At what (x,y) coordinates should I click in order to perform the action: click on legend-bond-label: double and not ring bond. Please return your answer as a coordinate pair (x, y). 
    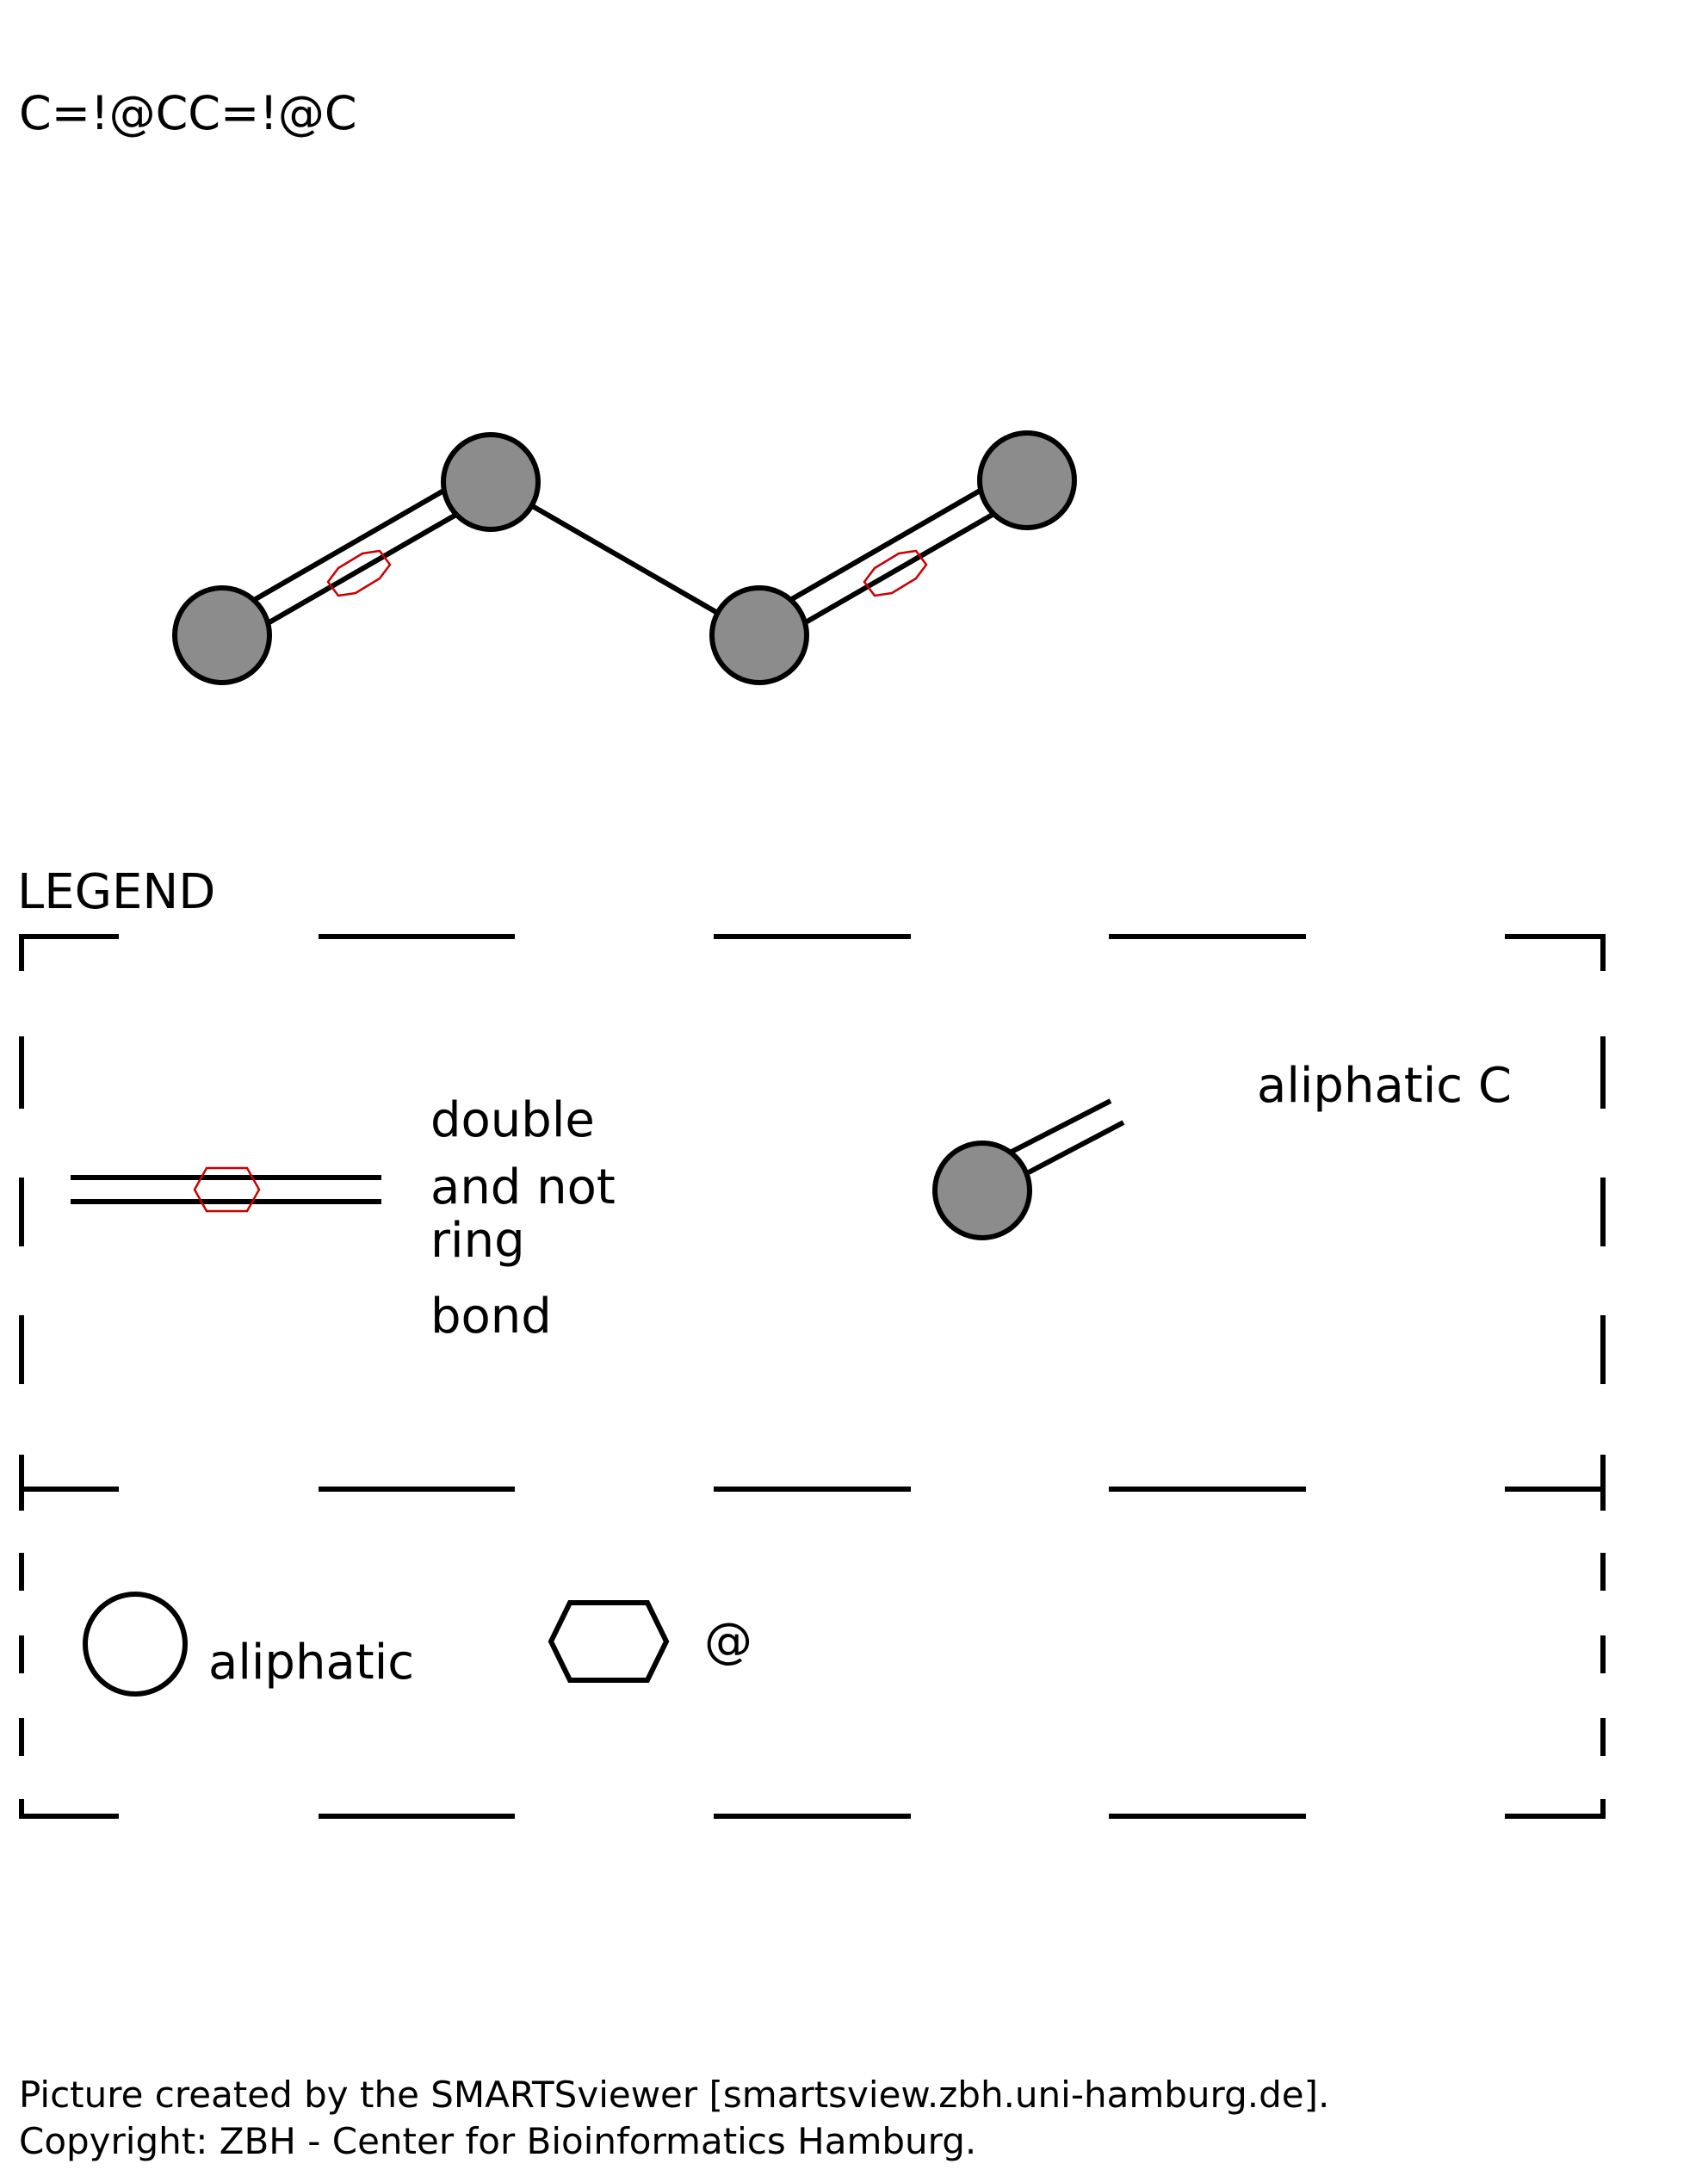
    Looking at the image, I should click on (523, 1218).